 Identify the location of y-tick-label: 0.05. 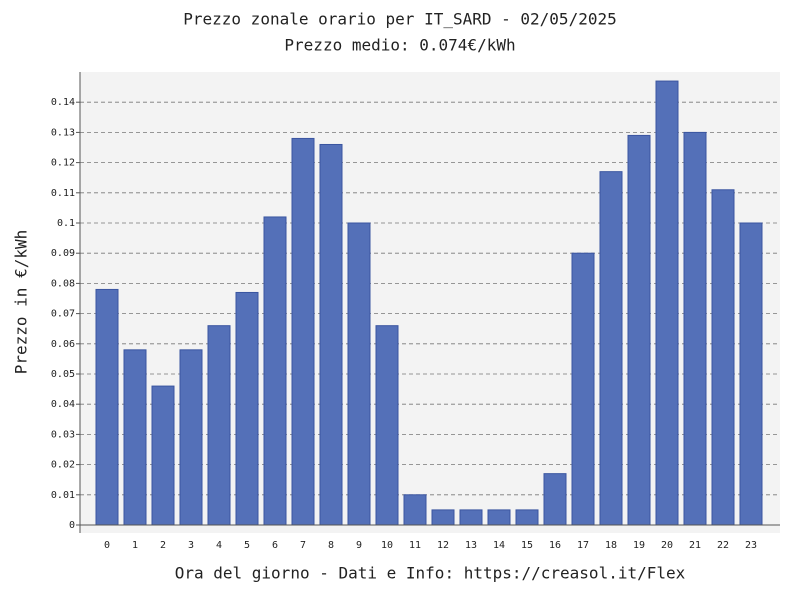
(63, 374).